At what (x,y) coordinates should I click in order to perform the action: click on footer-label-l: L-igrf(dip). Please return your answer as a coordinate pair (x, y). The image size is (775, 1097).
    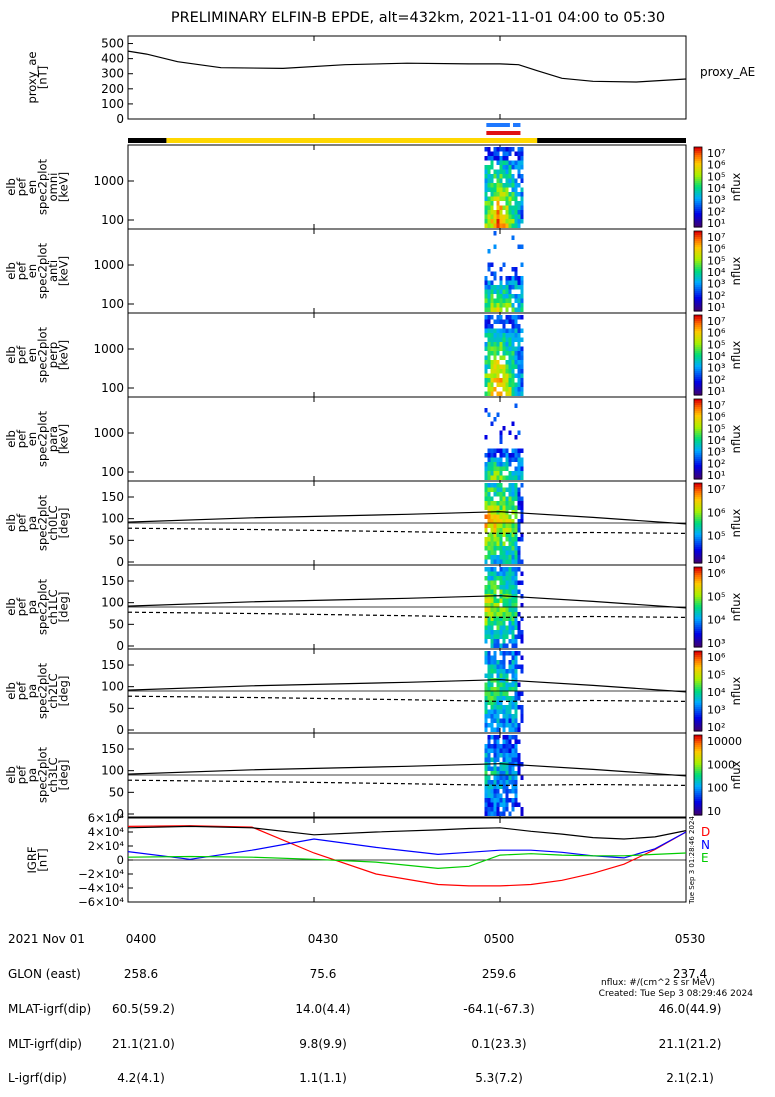
    Looking at the image, I should click on (37, 1078).